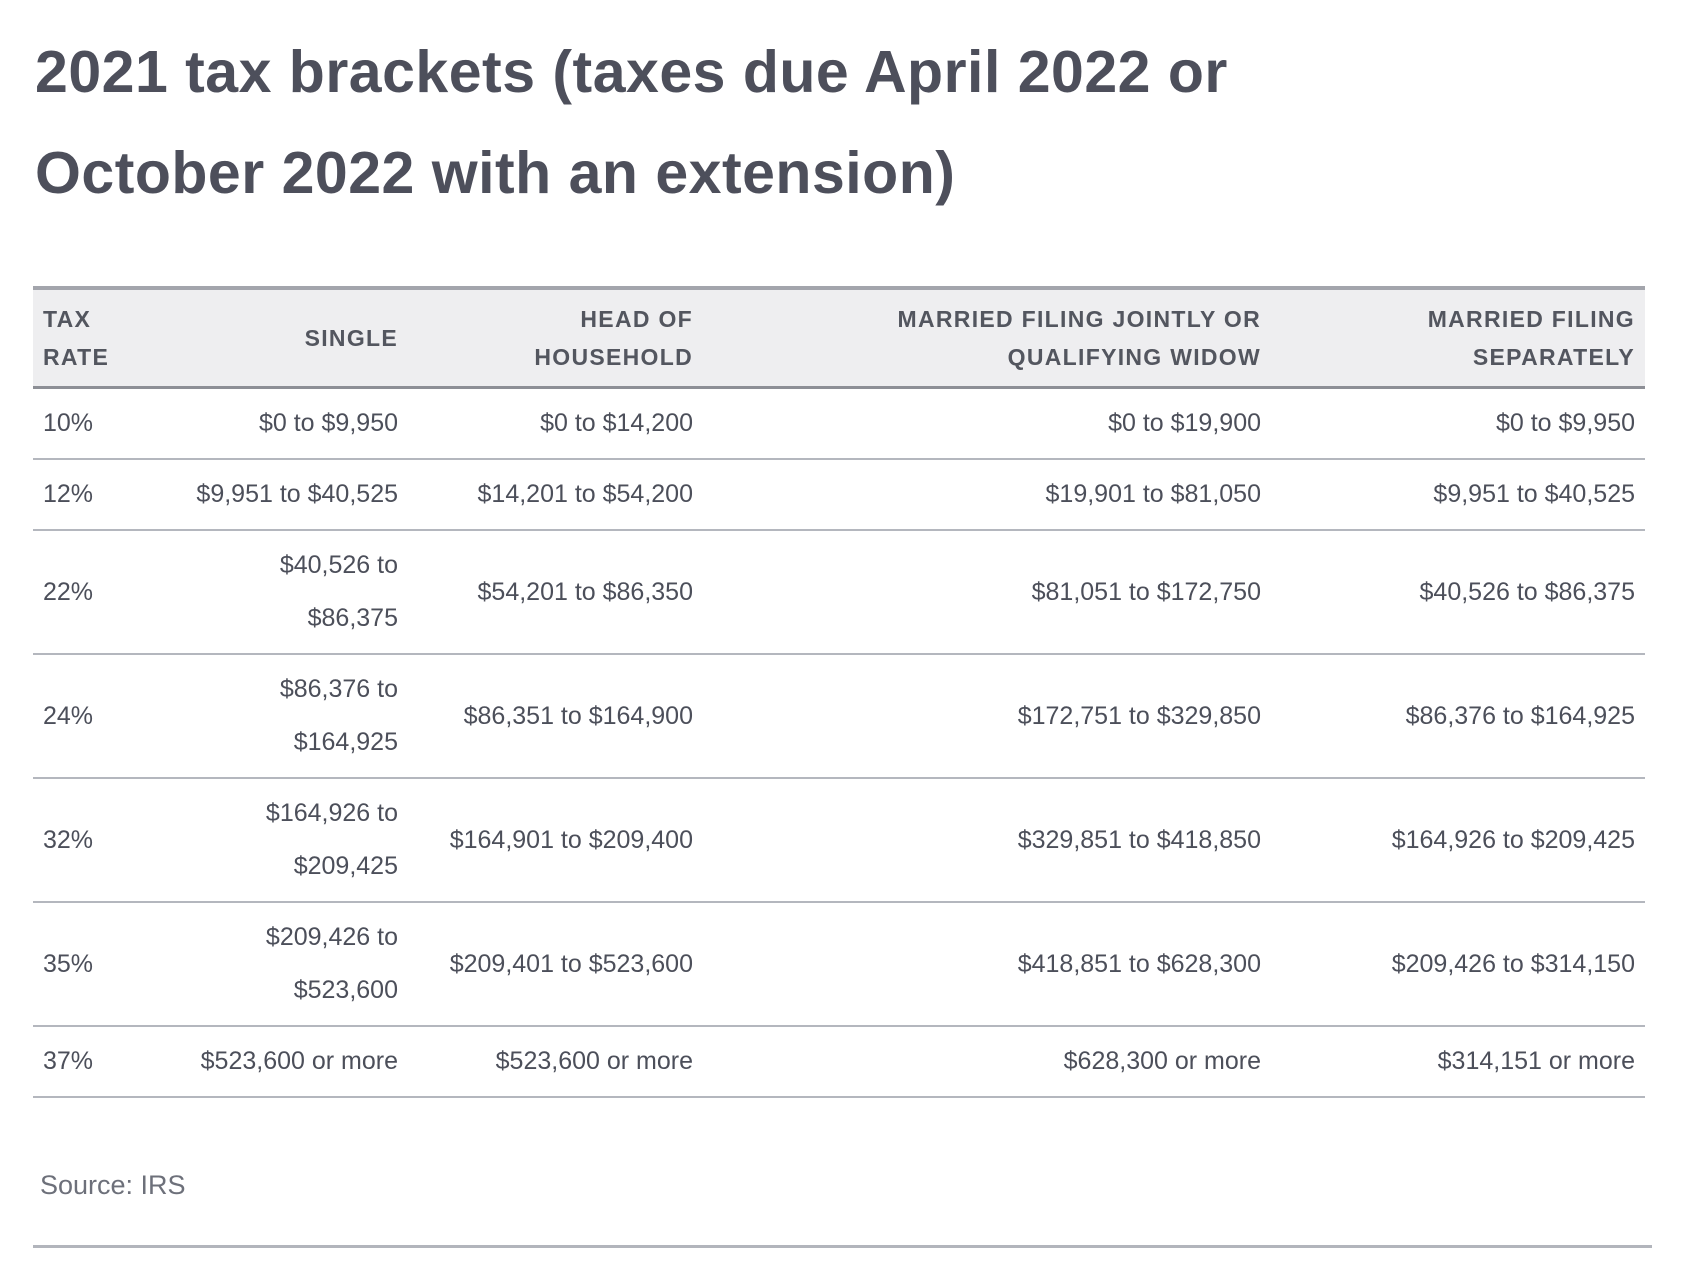 Image resolution: width=1696 pixels, height=1284 pixels. What do you see at coordinates (555, 423) in the screenshot?
I see `cell-hoh: $0 to $14,200` at bounding box center [555, 423].